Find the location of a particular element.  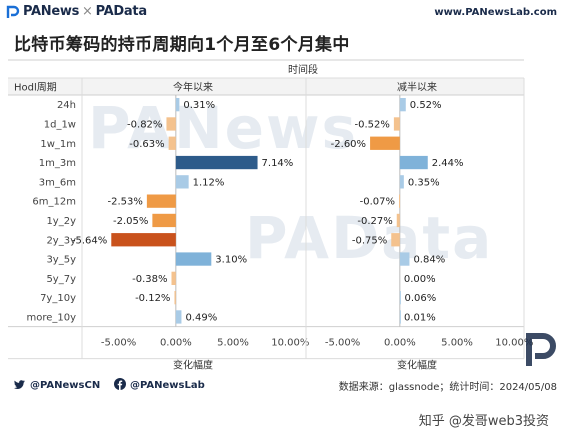

data-label: -2.05% is located at coordinates (130, 221).